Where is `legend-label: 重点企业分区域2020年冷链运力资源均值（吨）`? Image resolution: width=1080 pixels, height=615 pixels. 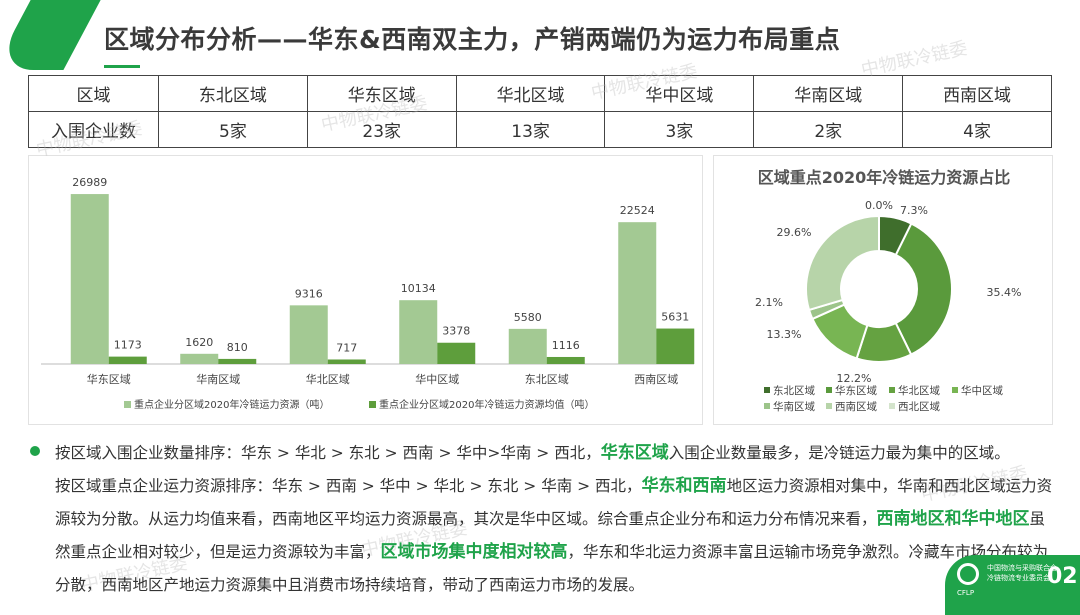 legend-label: 重点企业分区域2020年冷链运力资源均值（吨） is located at coordinates (486, 404).